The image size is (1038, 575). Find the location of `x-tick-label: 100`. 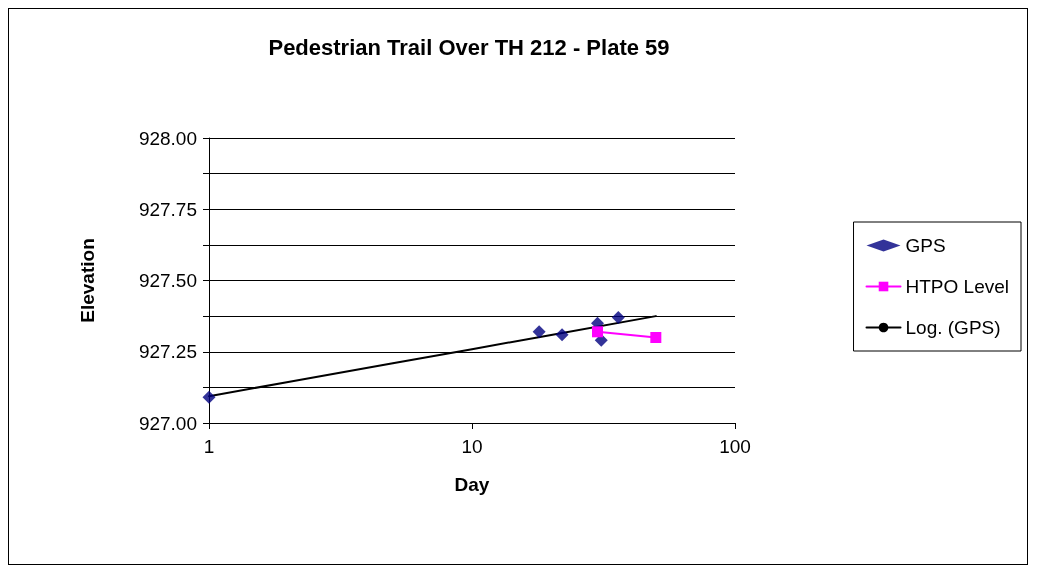

x-tick-label: 100 is located at coordinates (735, 446).